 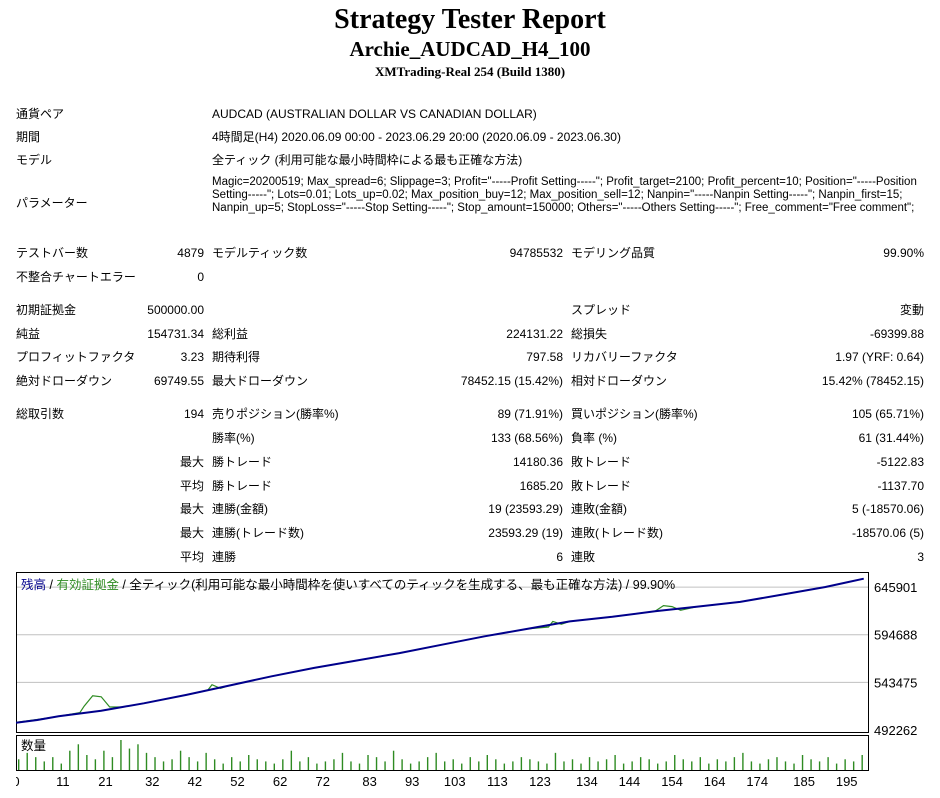 What do you see at coordinates (601, 310) in the screenshot?
I see `spread-label: スプレッド` at bounding box center [601, 310].